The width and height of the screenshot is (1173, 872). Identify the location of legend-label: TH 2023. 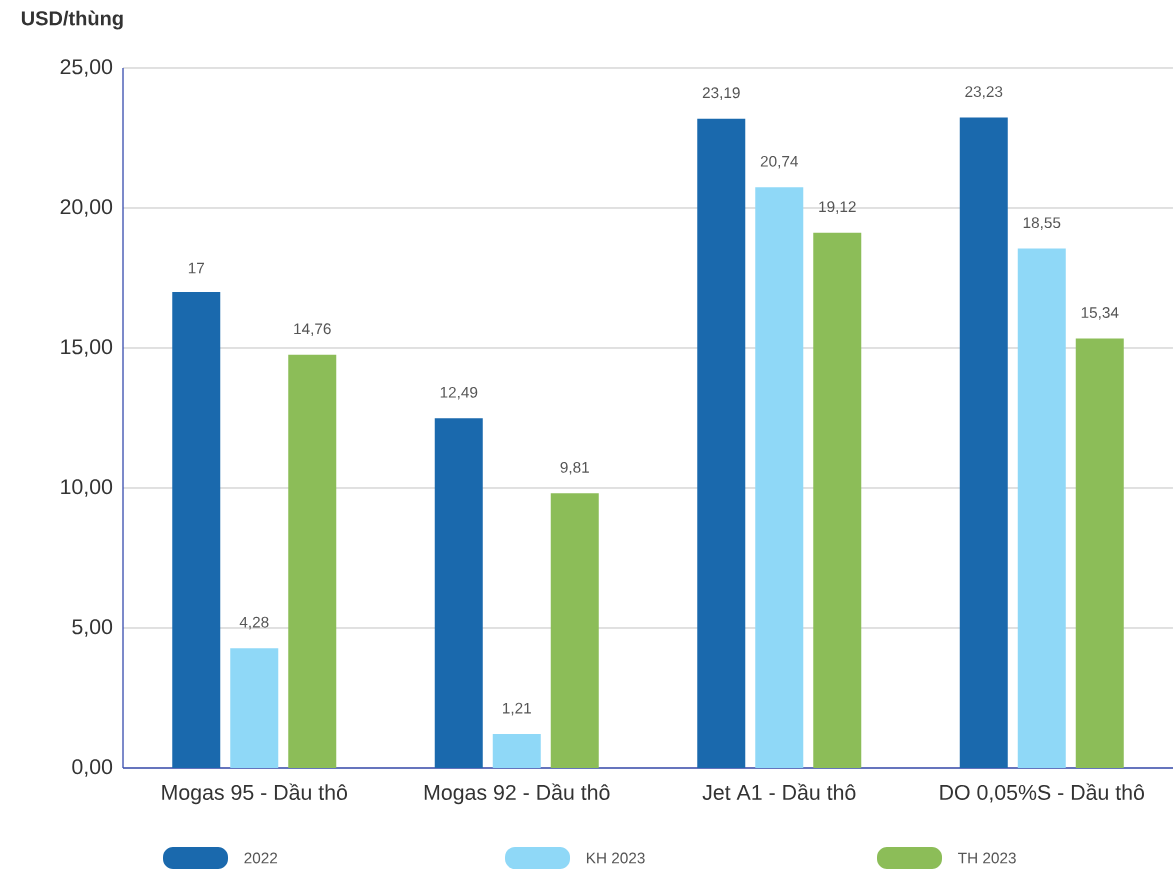
(987, 858).